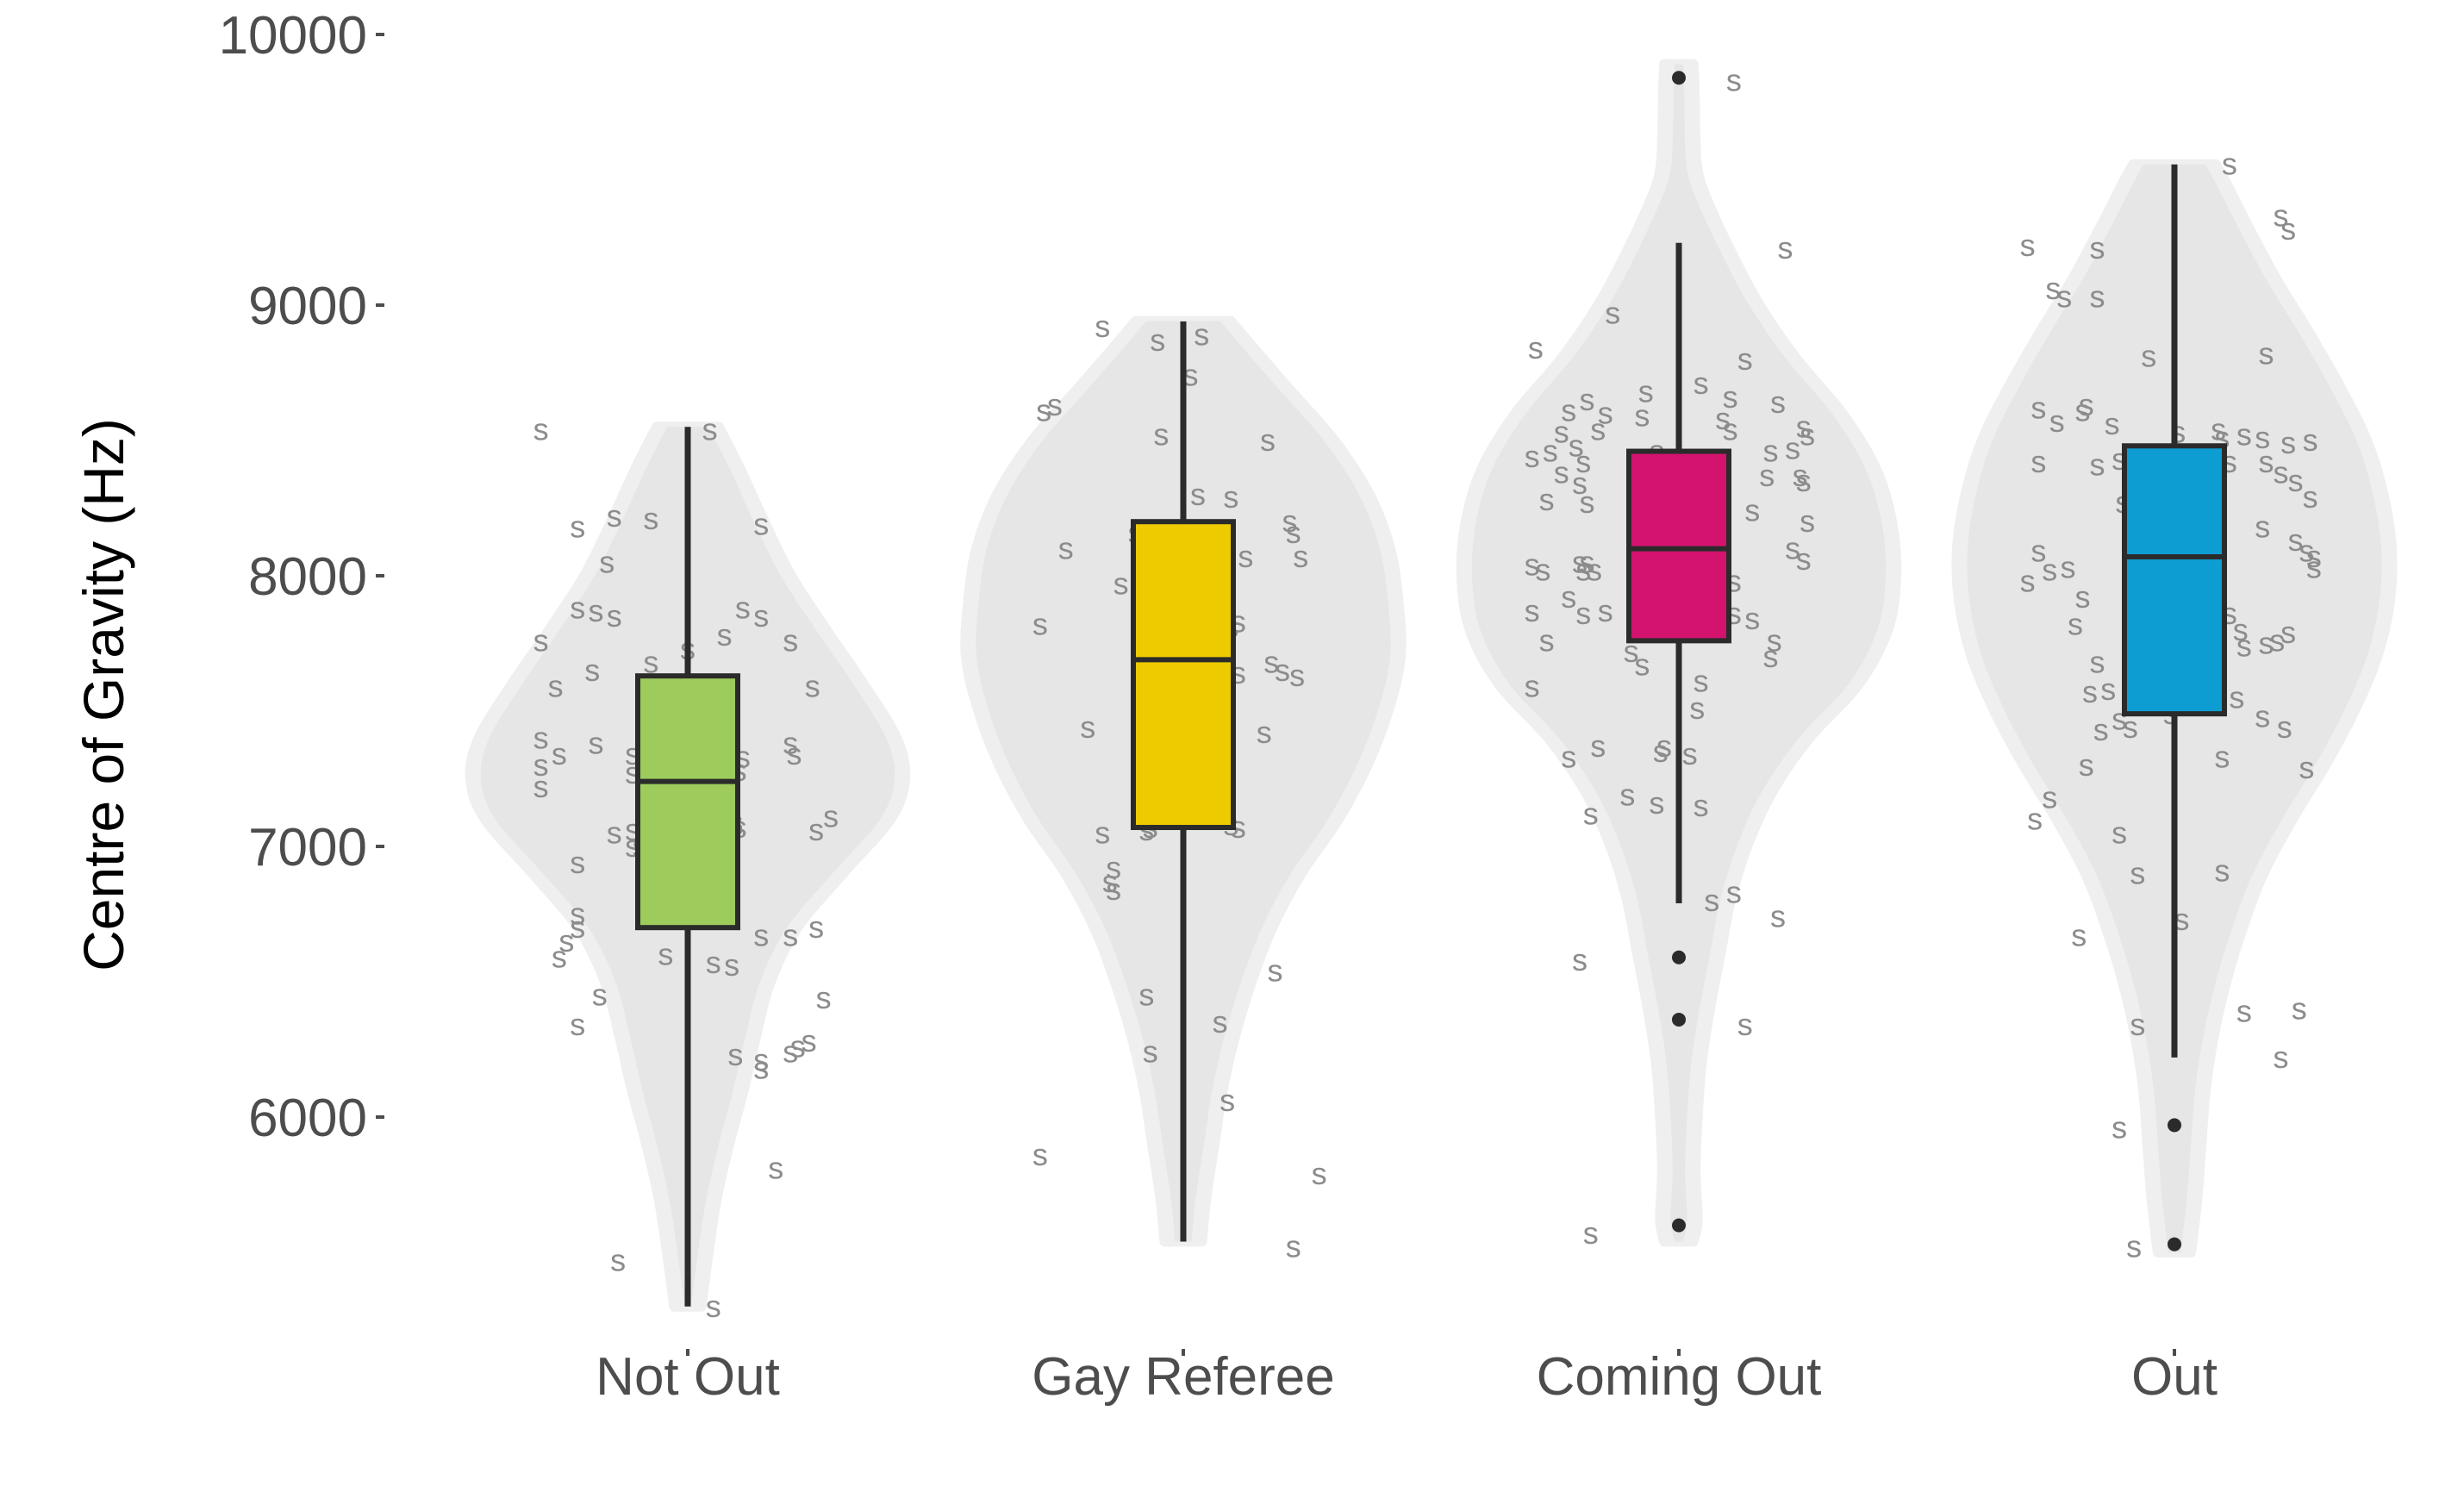 The width and height of the screenshot is (2464, 1492). What do you see at coordinates (2174, 1377) in the screenshot?
I see `x-tick-label-out: Out` at bounding box center [2174, 1377].